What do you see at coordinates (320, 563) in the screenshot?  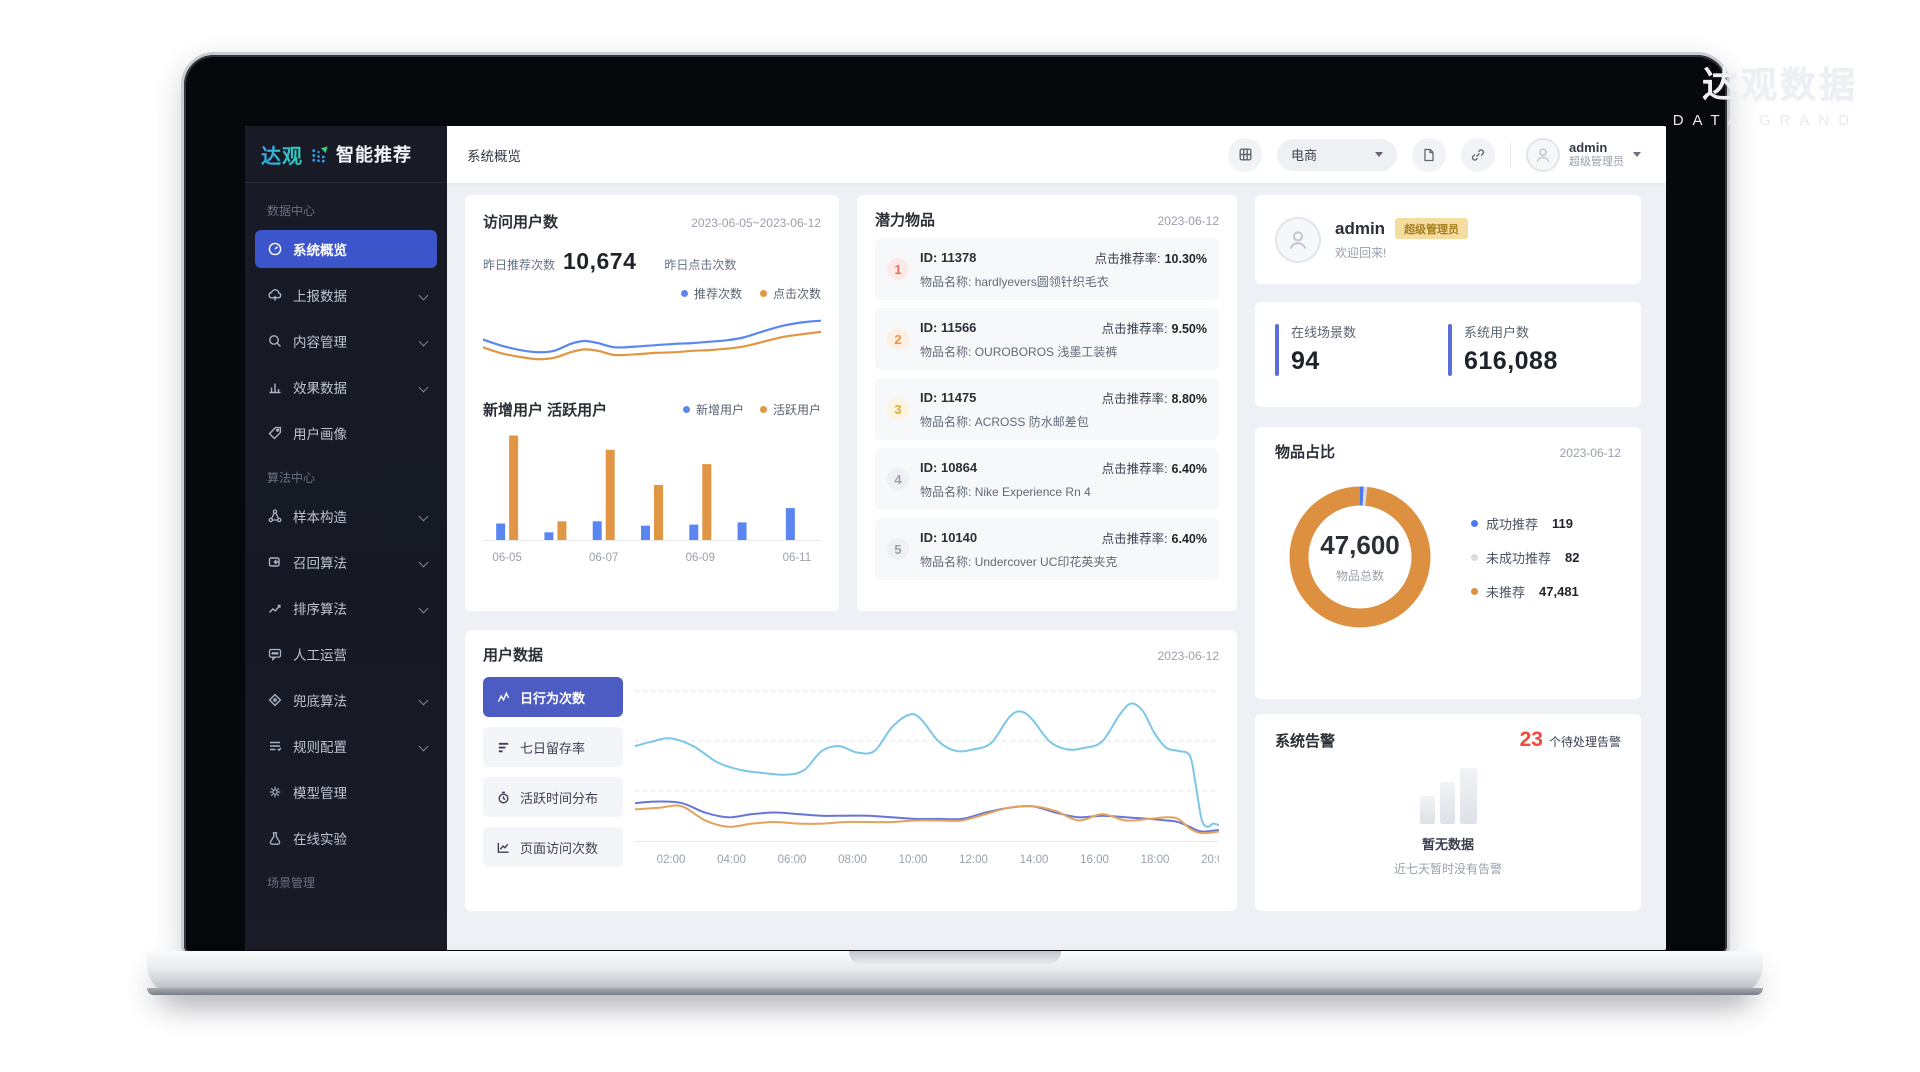 I see `sidebar-item-label: 召回算法` at bounding box center [320, 563].